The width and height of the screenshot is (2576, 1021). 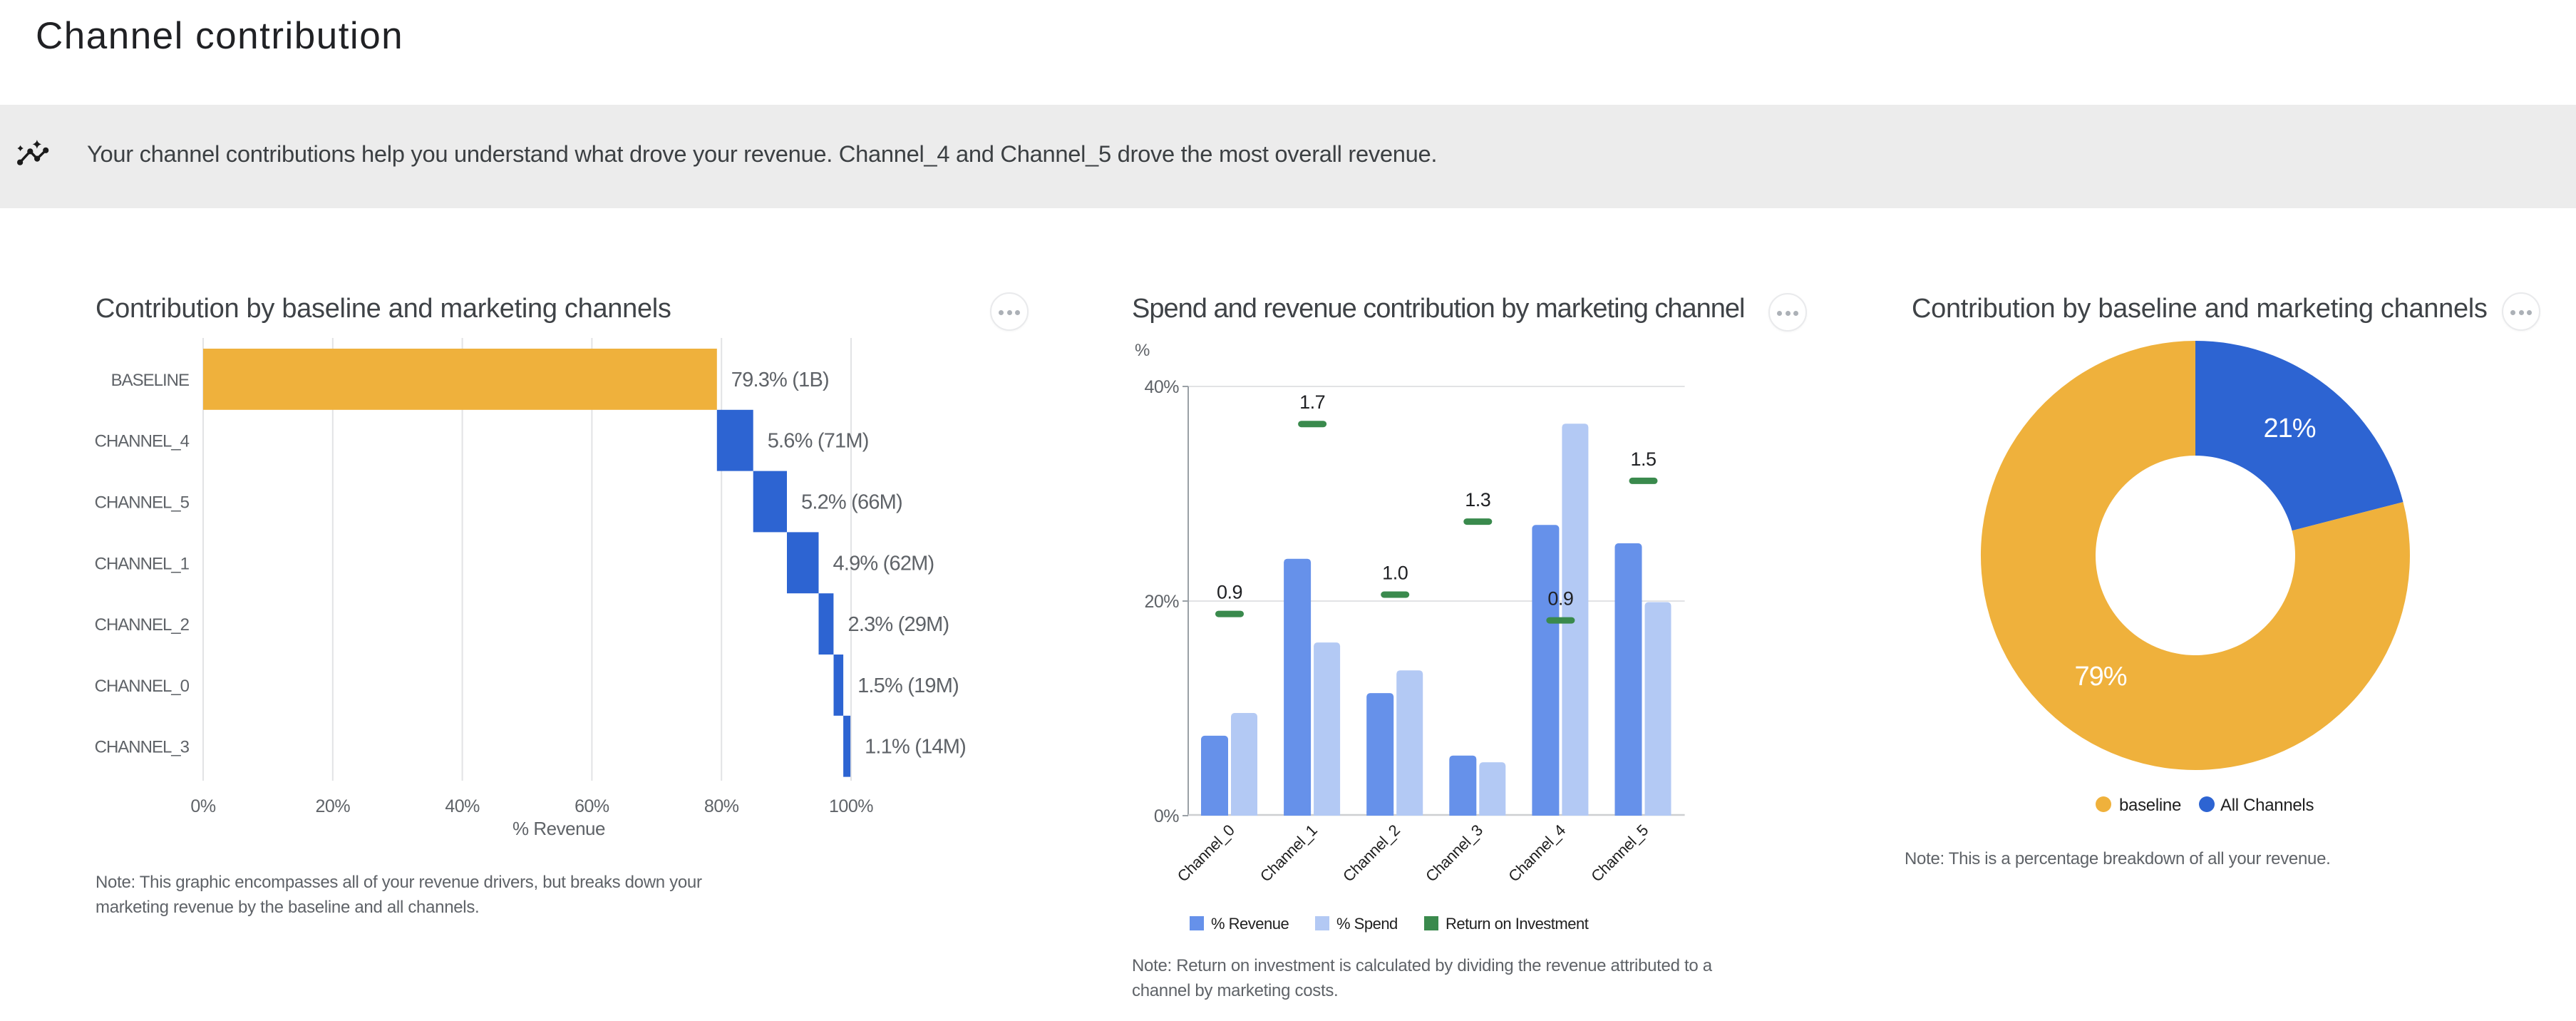 I want to click on svg-text: 1.1% (14M), so click(x=915, y=747).